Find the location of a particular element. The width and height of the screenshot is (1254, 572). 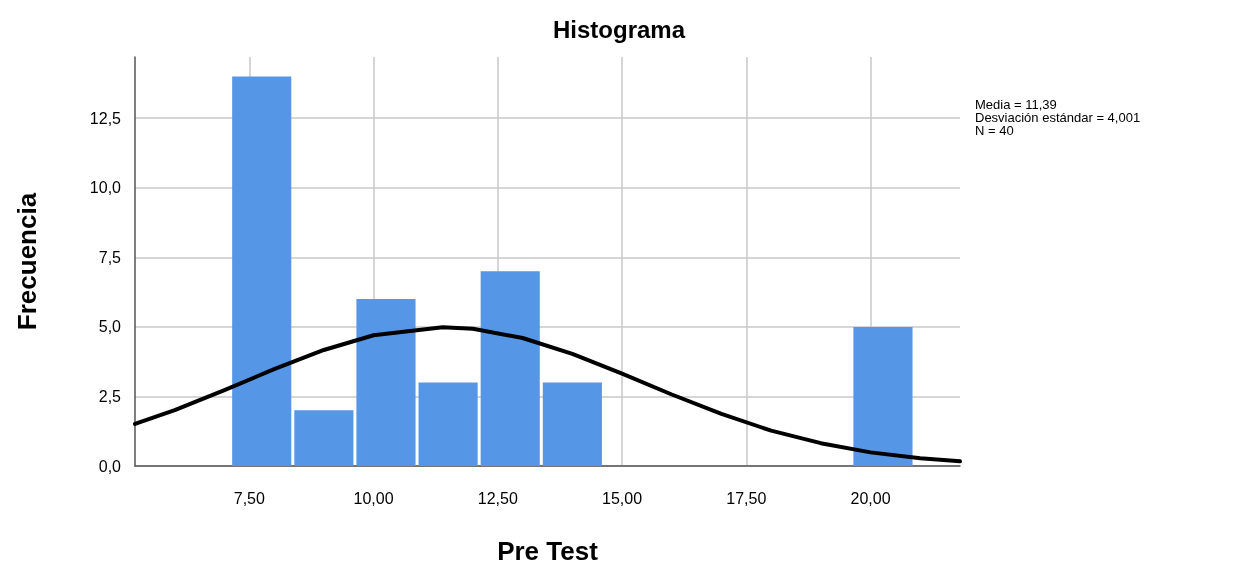

text: Desviación estándar = 4,001 is located at coordinates (1058, 117).